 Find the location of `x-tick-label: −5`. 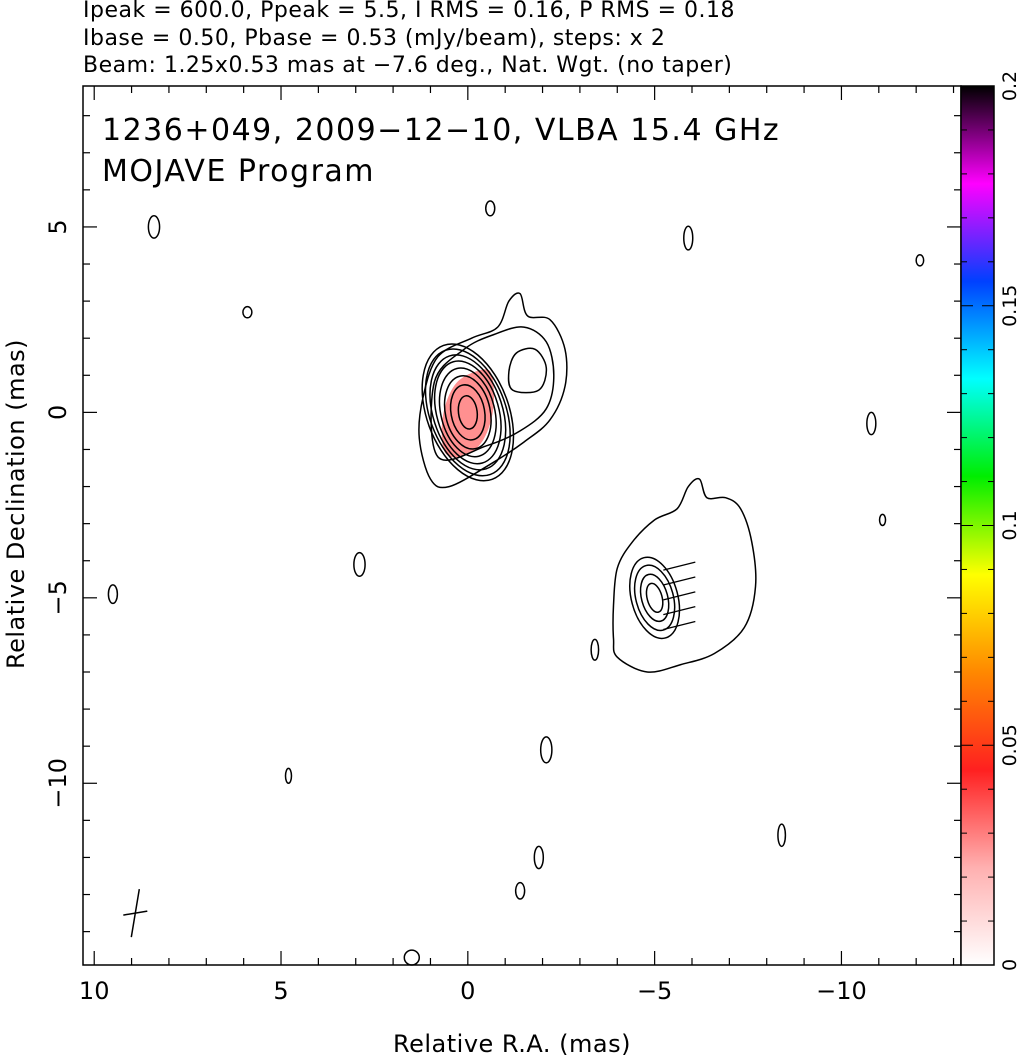

x-tick-label: −5 is located at coordinates (654, 991).